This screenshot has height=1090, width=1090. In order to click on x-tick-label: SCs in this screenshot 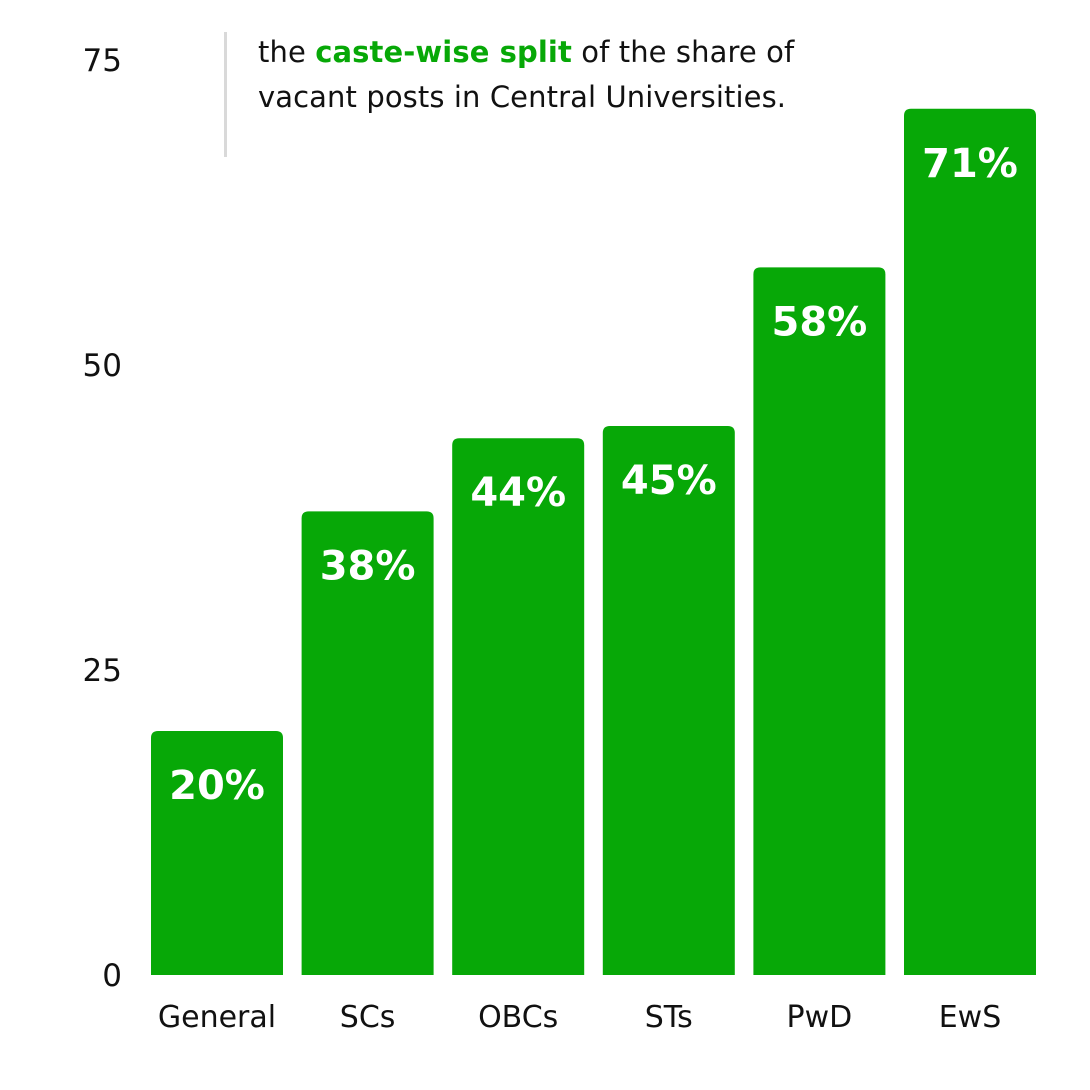, I will do `click(368, 1017)`.